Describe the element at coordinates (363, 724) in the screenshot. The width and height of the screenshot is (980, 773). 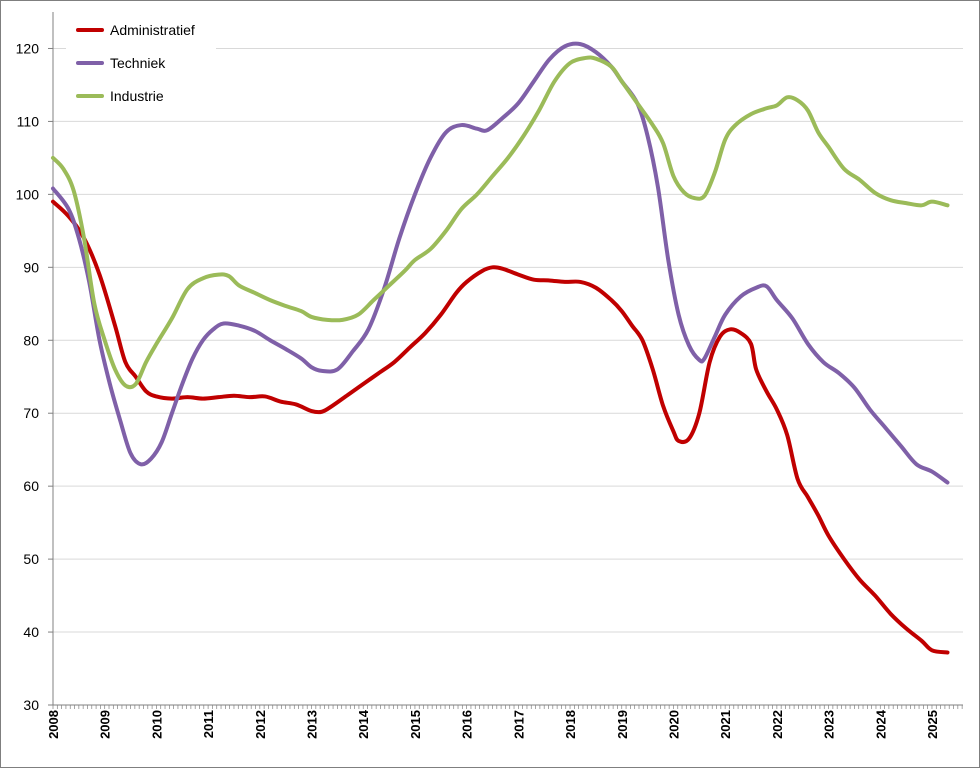
I see `x-tick-label: 2014` at that location.